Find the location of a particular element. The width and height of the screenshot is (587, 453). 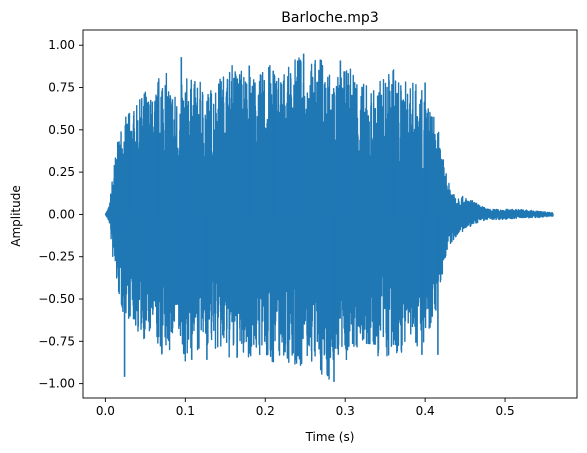

x-tick-label: 0.2 is located at coordinates (265, 411).